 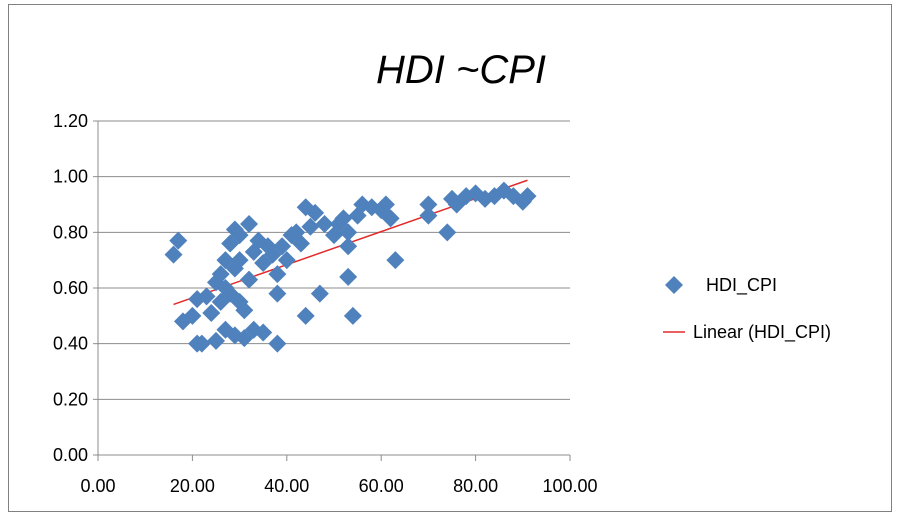 What do you see at coordinates (70, 288) in the screenshot?
I see `y-tick-label: 0.60` at bounding box center [70, 288].